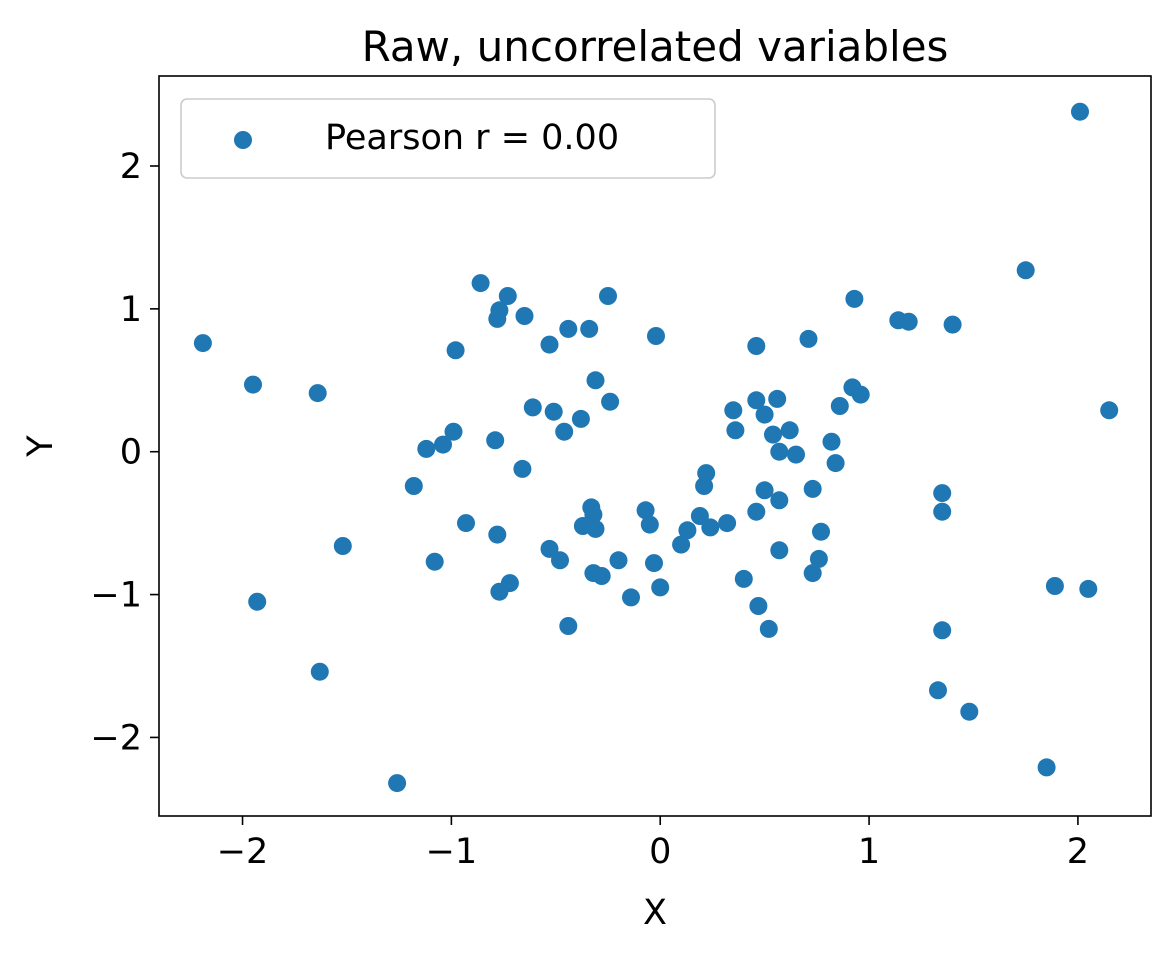  I want to click on y-axis-label: Y, so click(41, 446).